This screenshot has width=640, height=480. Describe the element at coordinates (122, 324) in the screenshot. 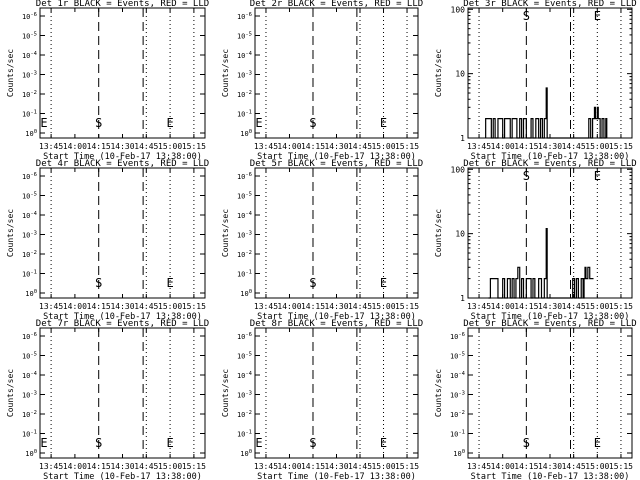

I see `panel-title: Det 7r BLACK = Events, RED = LLD` at that location.